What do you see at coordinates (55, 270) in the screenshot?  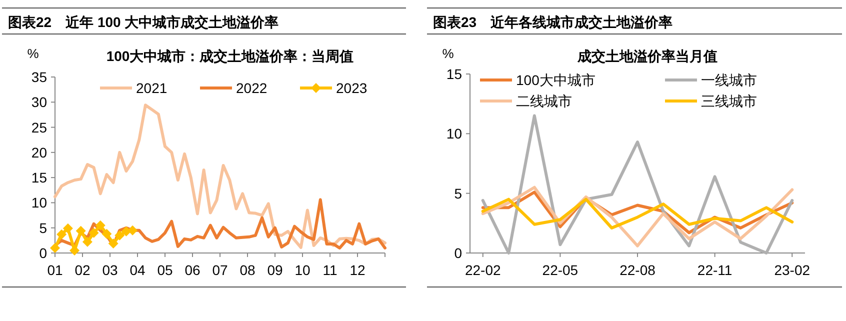 I see `x-tick-label: 01` at bounding box center [55, 270].